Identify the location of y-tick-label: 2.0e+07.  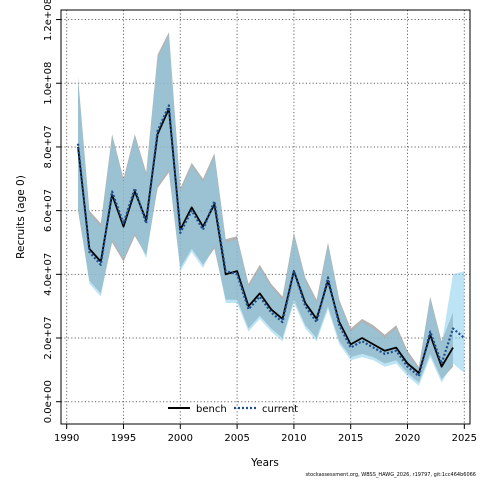
(48, 337).